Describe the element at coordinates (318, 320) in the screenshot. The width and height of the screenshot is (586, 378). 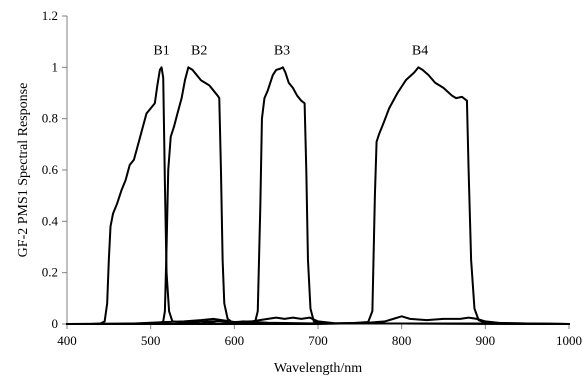
I see `series-line-baseline` at that location.